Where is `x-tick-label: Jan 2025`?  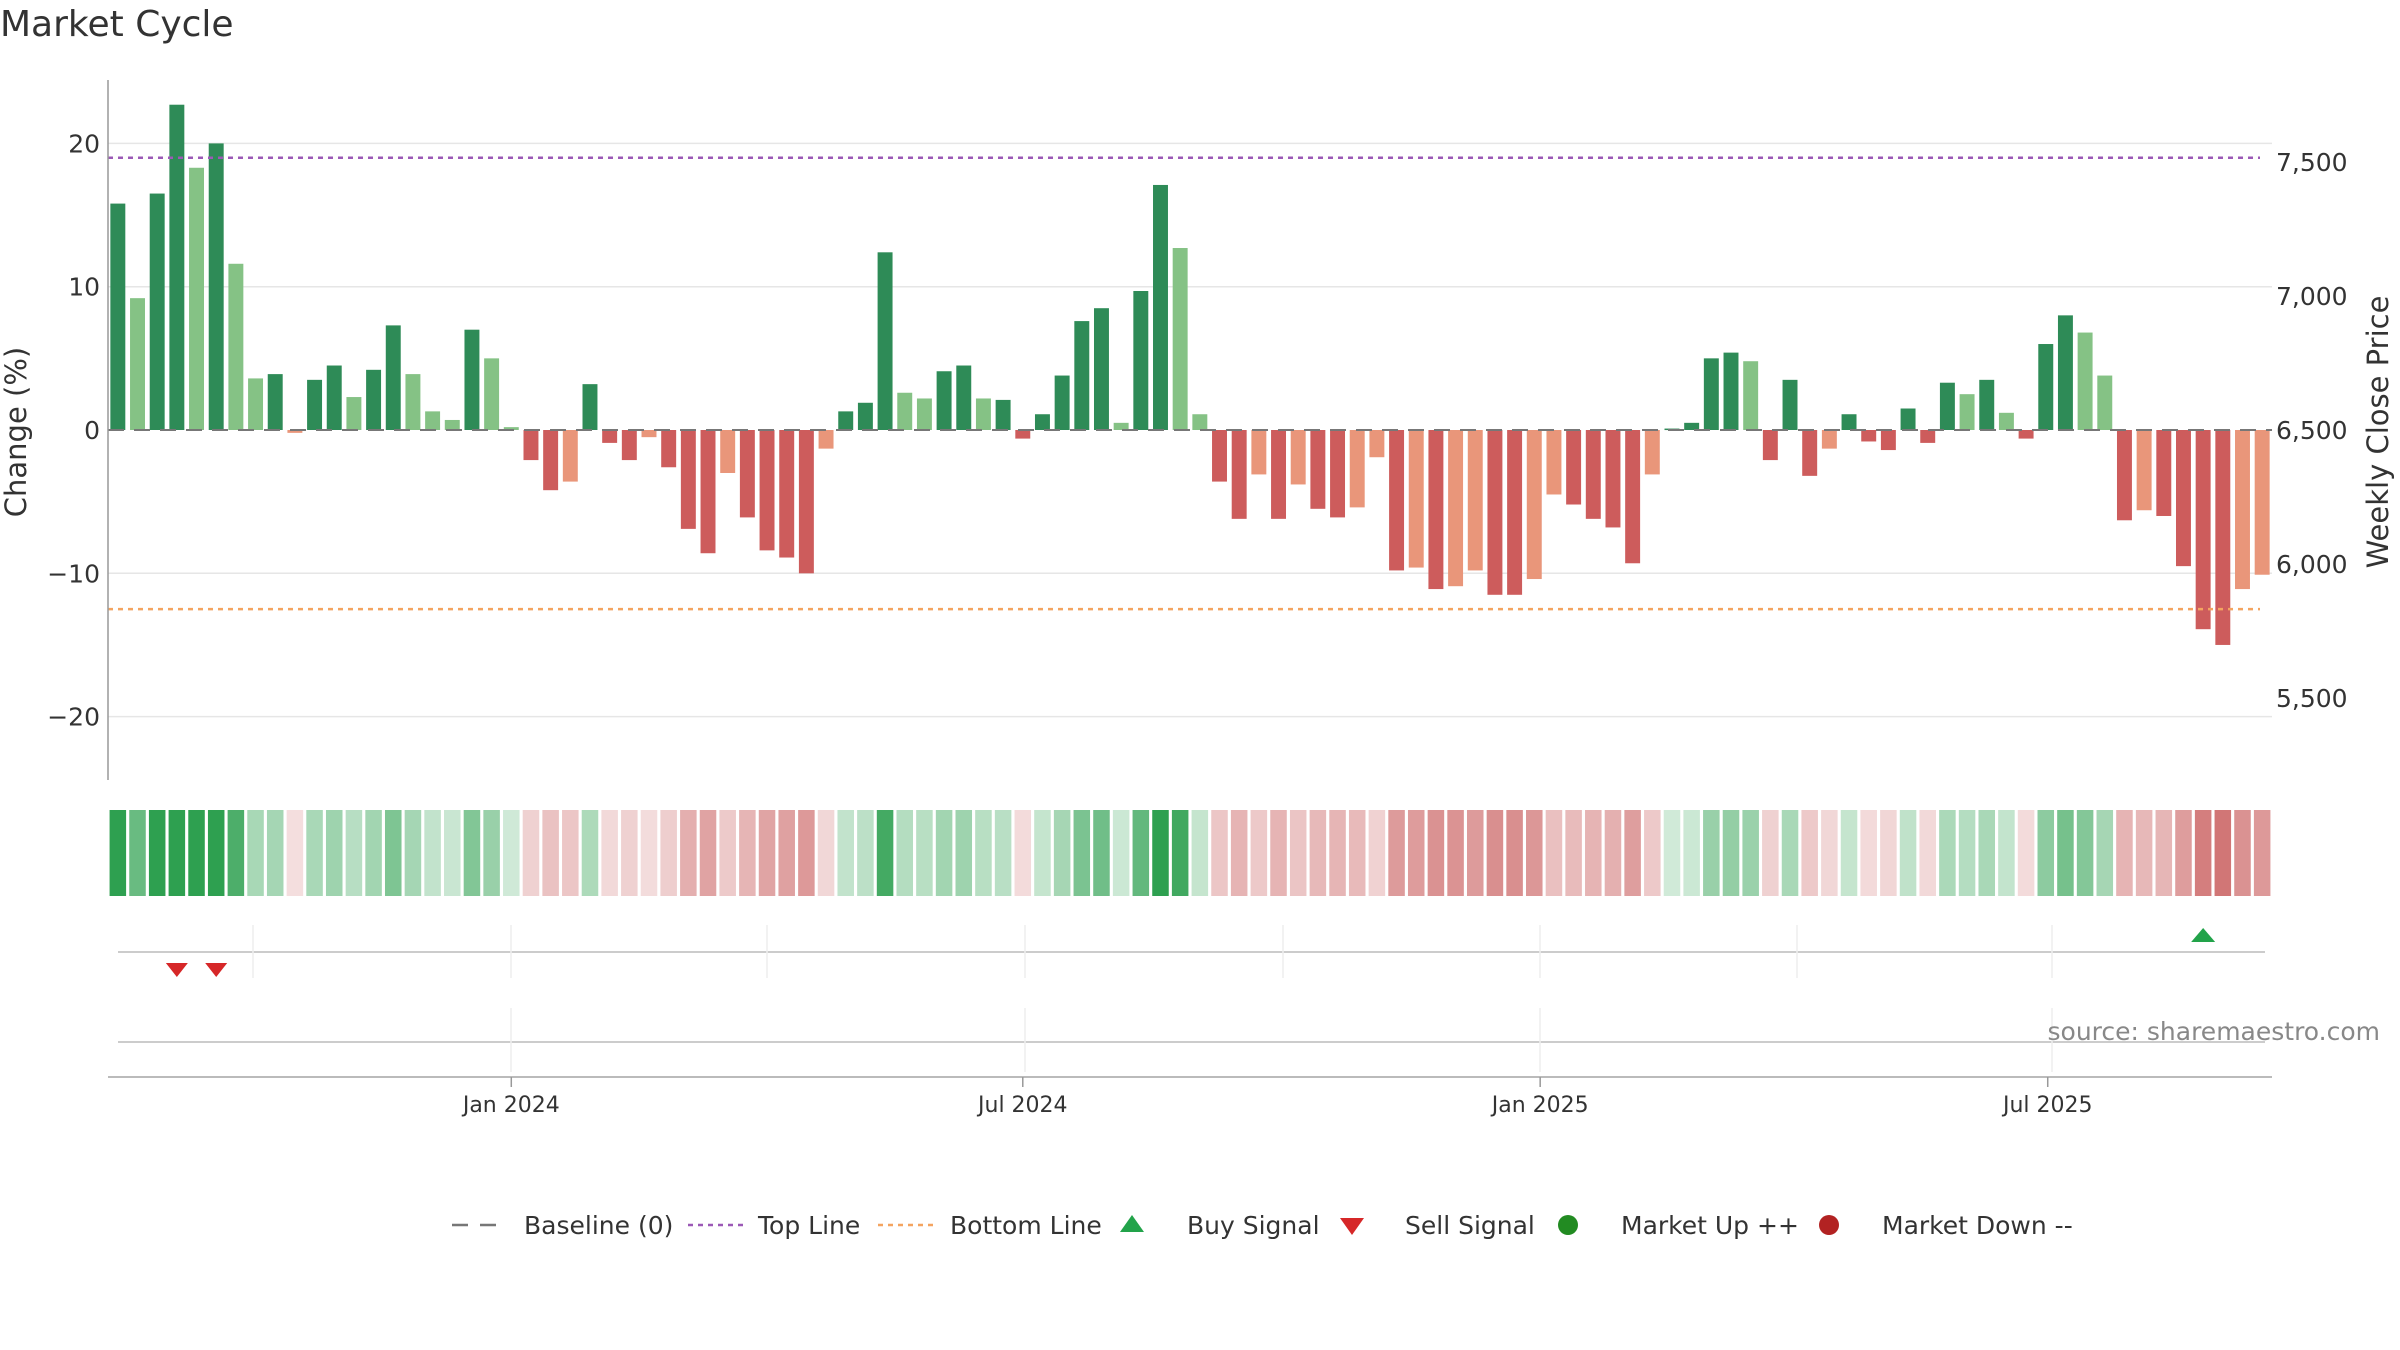 x-tick-label: Jan 2025 is located at coordinates (1539, 1105).